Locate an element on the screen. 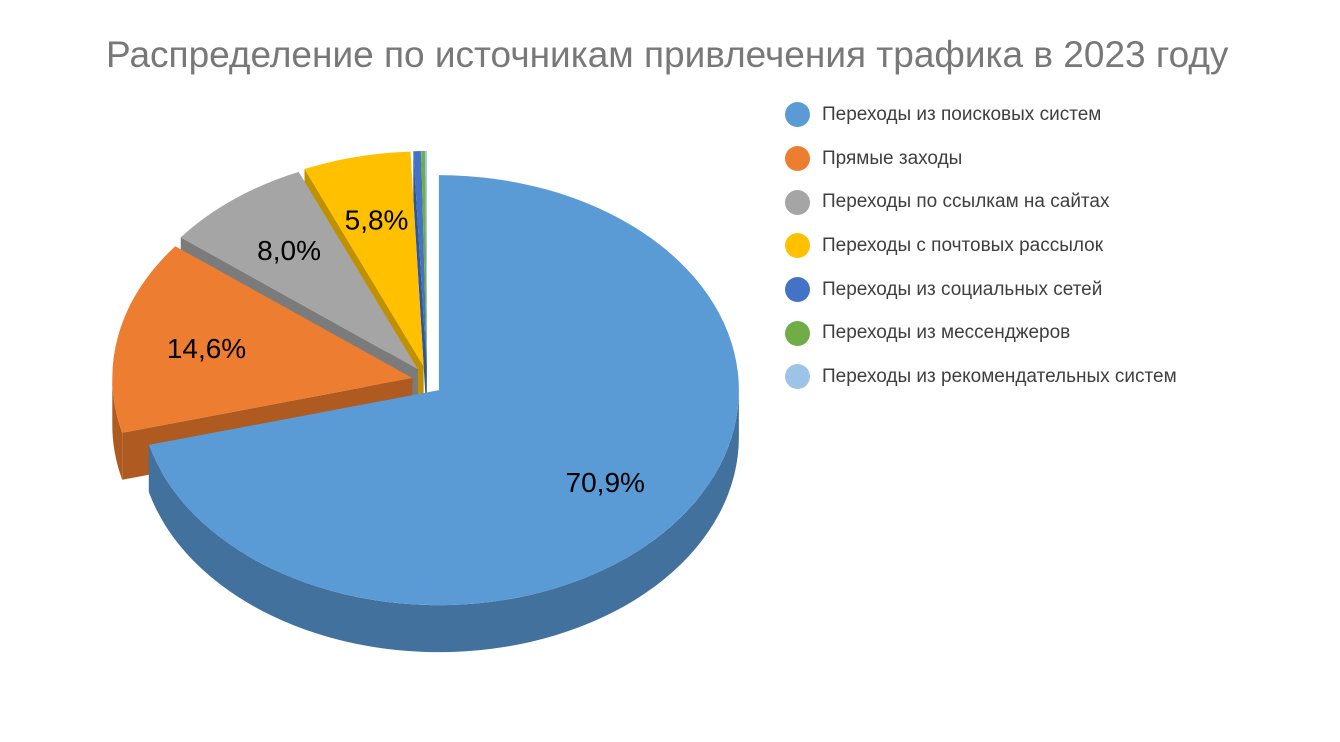  legend-label: Переходы из рекомендательных систем is located at coordinates (999, 376).